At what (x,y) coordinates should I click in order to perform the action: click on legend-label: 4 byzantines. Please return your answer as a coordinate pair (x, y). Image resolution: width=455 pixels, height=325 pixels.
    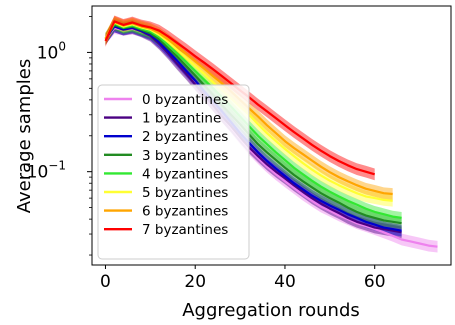
    Looking at the image, I should click on (185, 174).